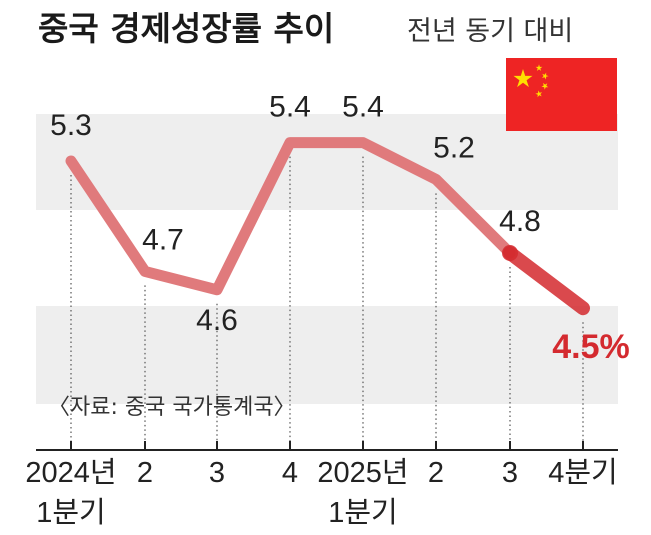 The width and height of the screenshot is (651, 535). I want to click on x-tick-label-6: 2, so click(436, 473).